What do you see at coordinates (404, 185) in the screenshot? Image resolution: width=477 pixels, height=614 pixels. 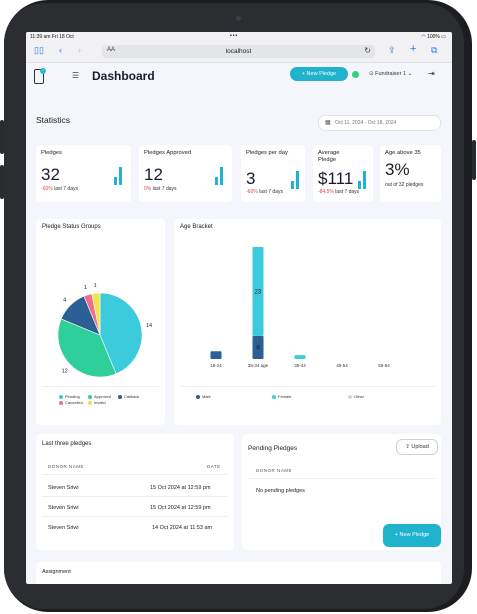 I see `stat-note: out of 32 pledges` at bounding box center [404, 185].